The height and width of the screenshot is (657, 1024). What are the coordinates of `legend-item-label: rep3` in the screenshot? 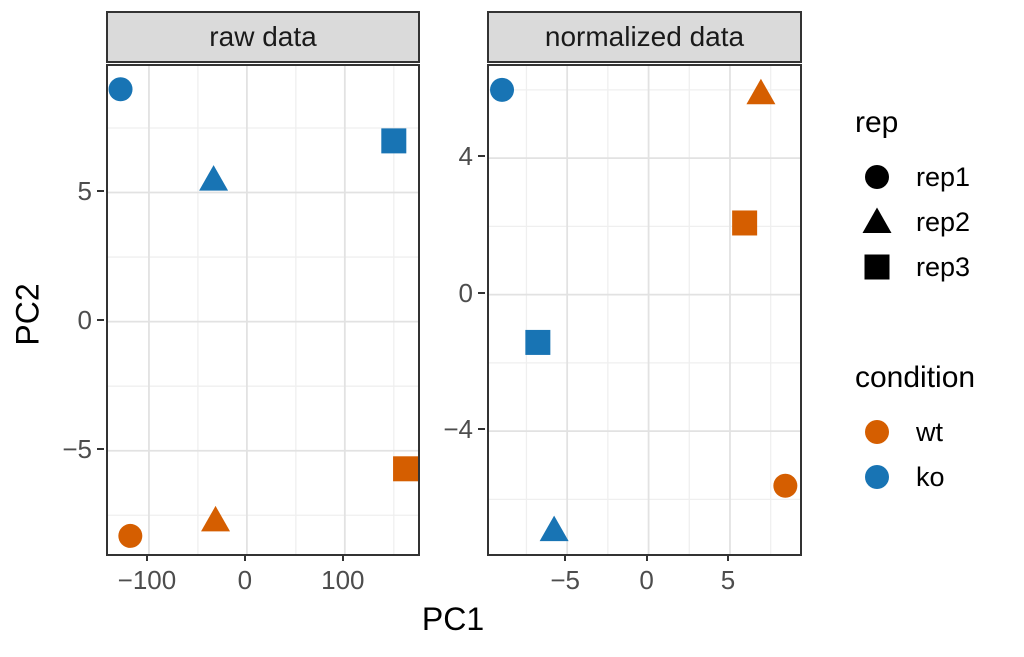 It's located at (943, 267).